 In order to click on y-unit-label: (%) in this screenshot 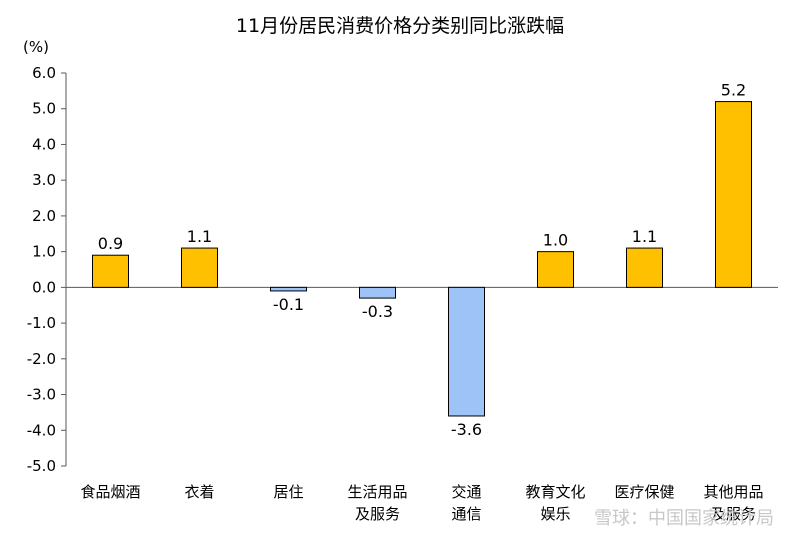, I will do `click(36, 47)`.